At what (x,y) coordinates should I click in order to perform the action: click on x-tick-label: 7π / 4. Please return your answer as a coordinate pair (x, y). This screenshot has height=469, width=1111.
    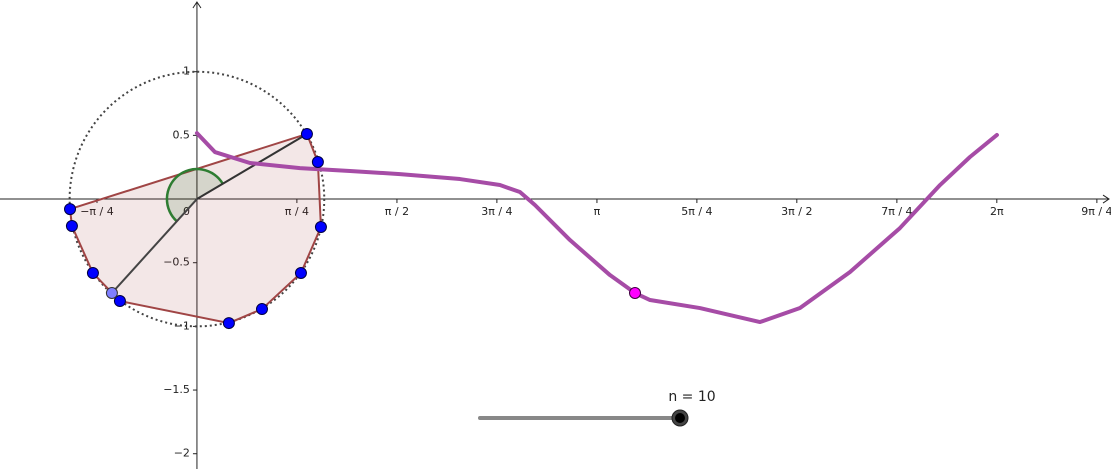
    Looking at the image, I should click on (896, 211).